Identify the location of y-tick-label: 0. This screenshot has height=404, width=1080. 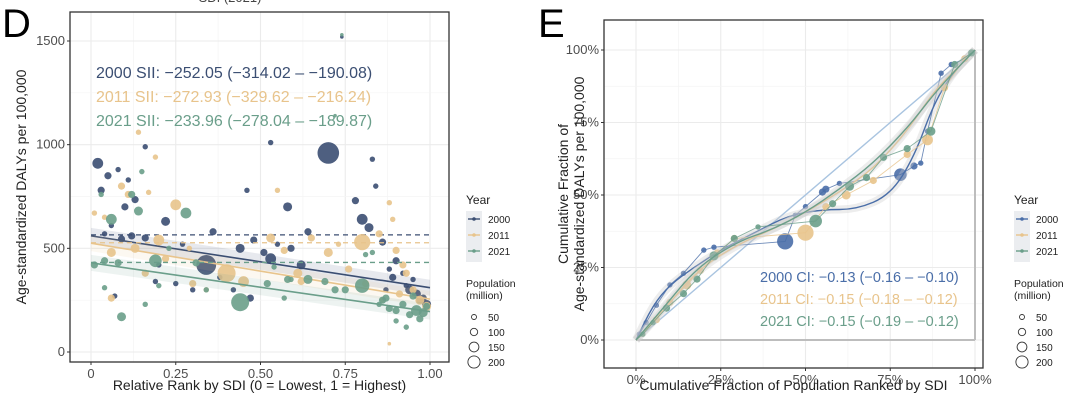
(61, 351).